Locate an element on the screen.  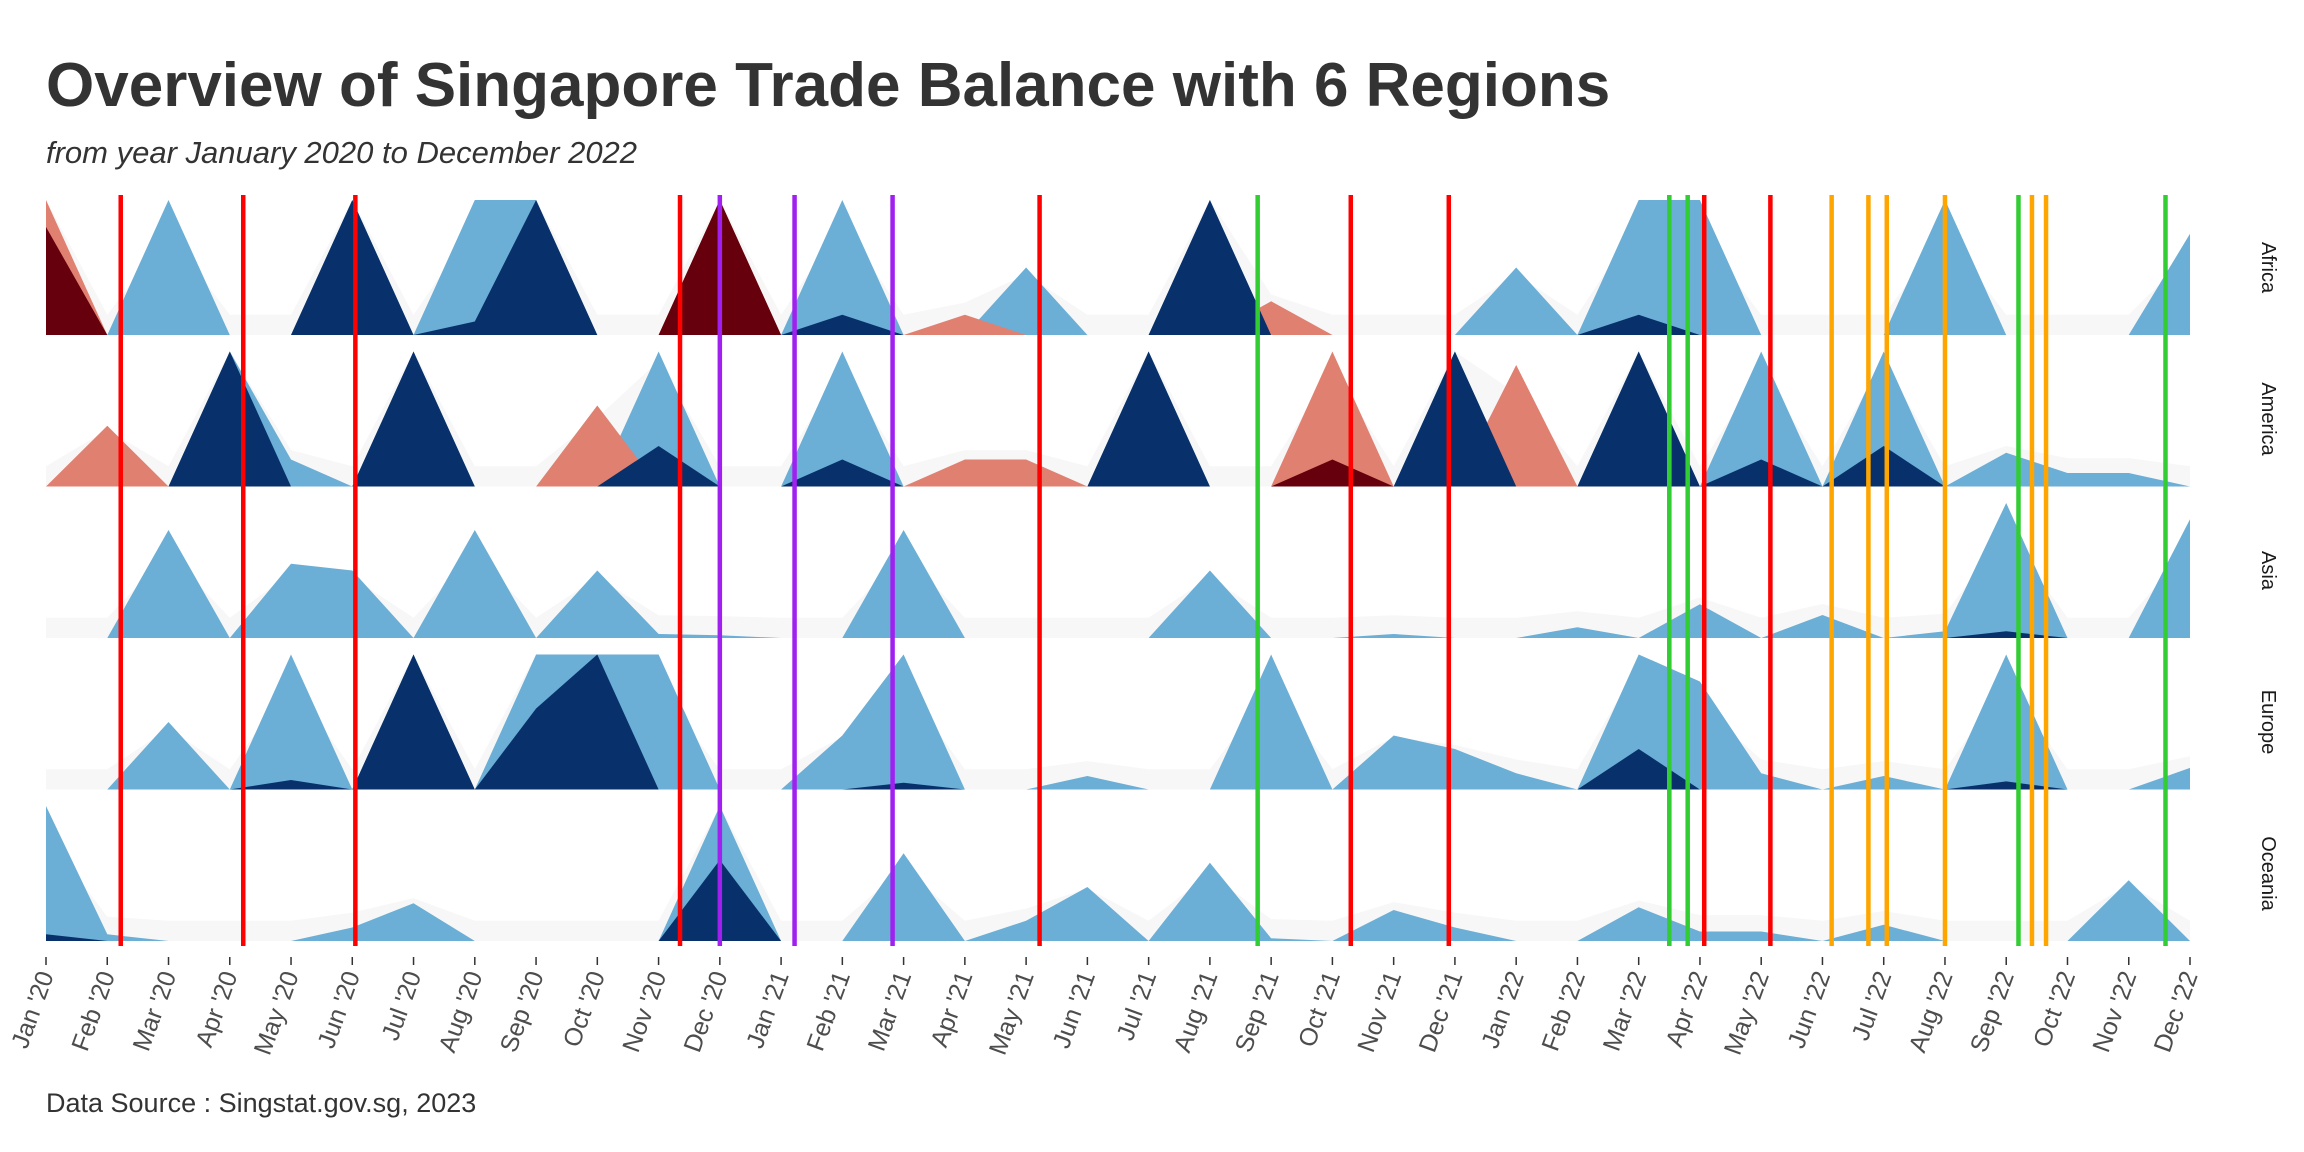
x-tick-label: May '22 is located at coordinates (1747, 1012).